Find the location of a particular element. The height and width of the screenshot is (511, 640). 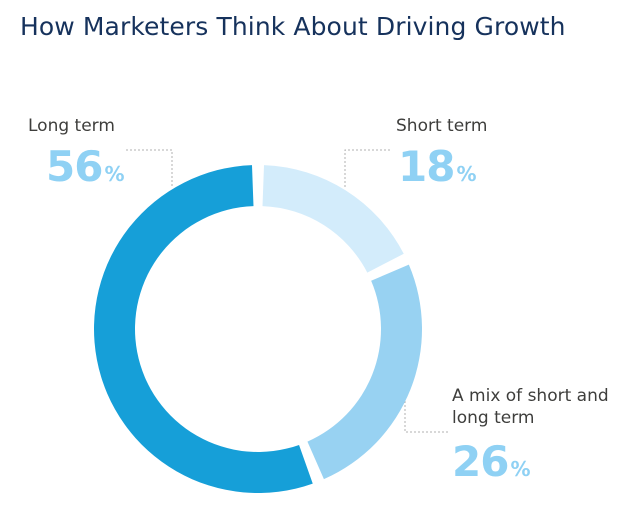

value-long-term: 56% is located at coordinates (85, 167).